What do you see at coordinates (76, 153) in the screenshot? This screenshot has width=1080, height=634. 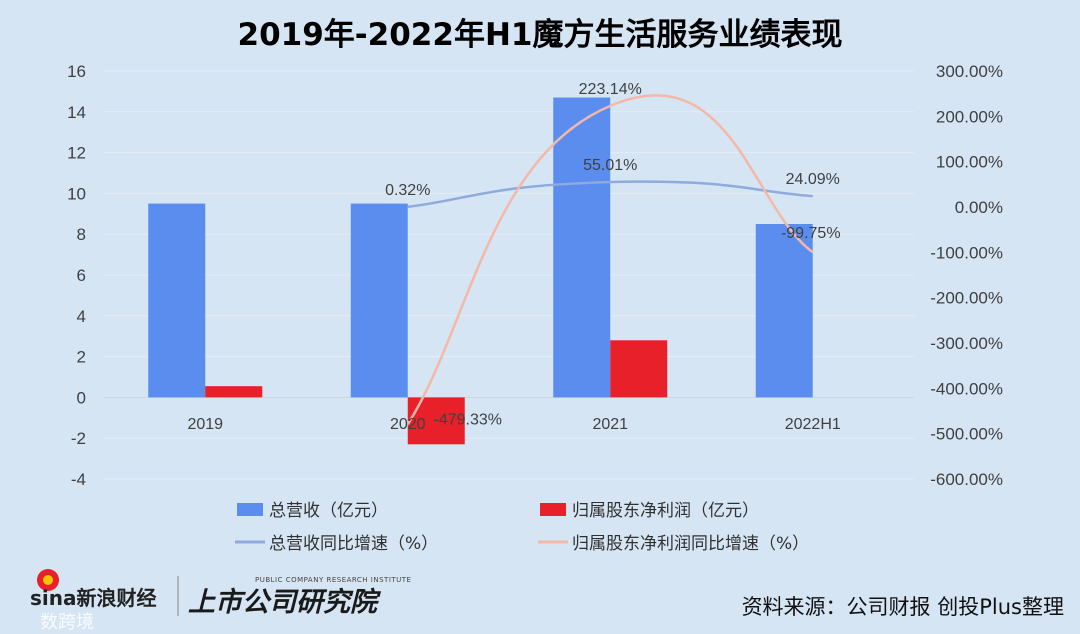 I see `y-left-tick-label: 12` at bounding box center [76, 153].